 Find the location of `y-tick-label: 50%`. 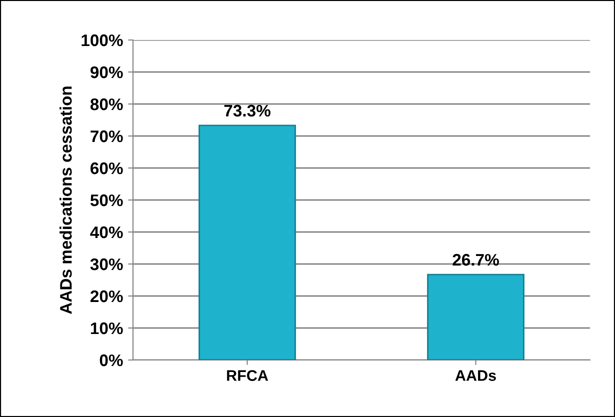

y-tick-label: 50% is located at coordinates (106, 200).